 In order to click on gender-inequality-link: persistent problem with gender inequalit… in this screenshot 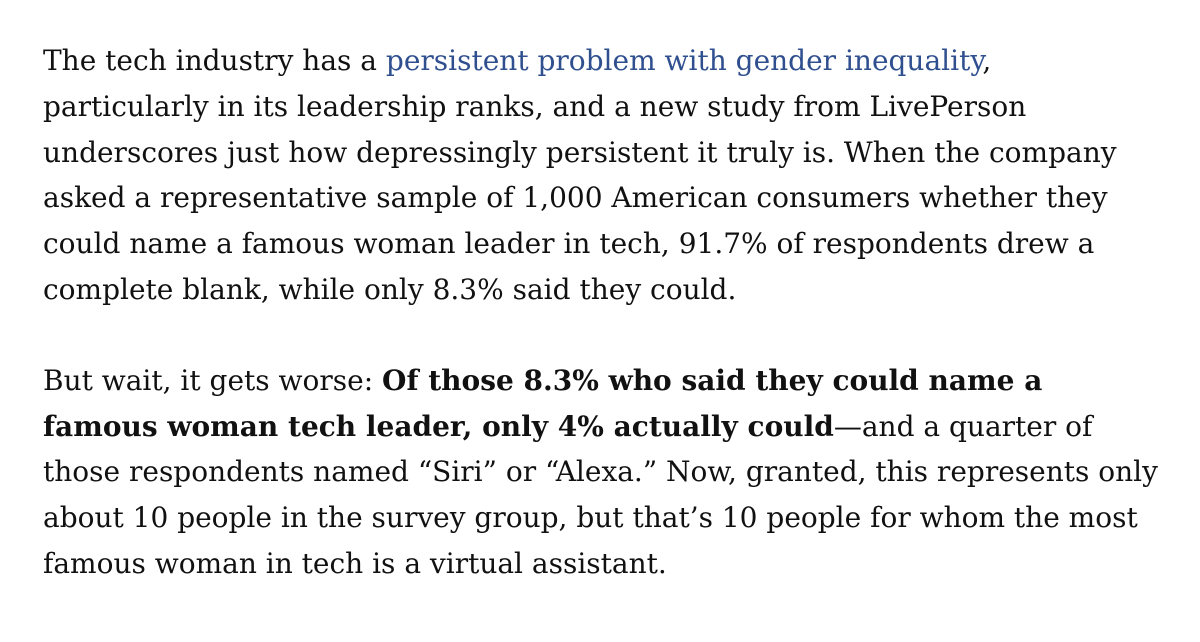, I will do `click(684, 60)`.